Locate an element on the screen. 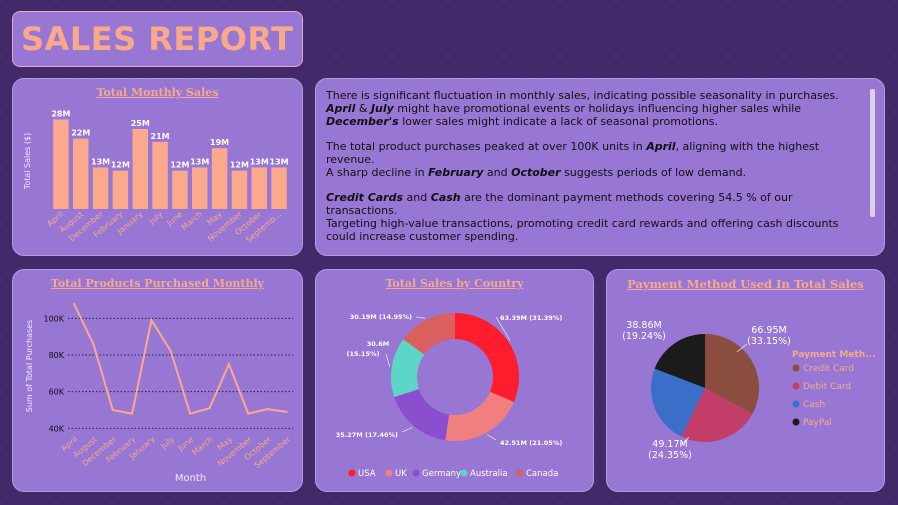 The height and width of the screenshot is (505, 898). bar-august is located at coordinates (81, 173).